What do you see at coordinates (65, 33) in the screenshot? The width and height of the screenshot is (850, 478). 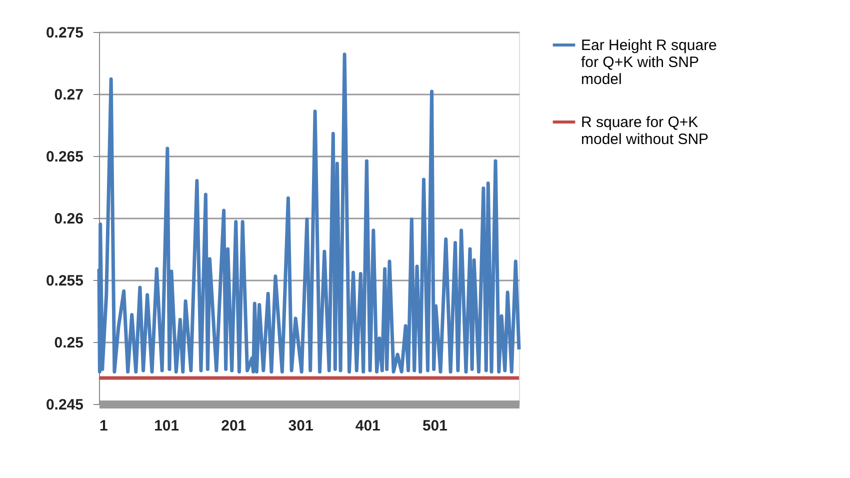 I see `y-tick-label: 0.275` at bounding box center [65, 33].